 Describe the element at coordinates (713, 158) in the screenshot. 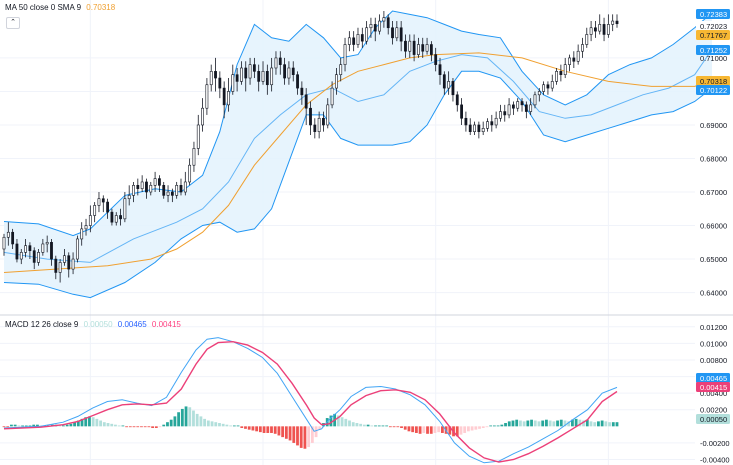

I see `price-tick-label: 0.68000` at that location.